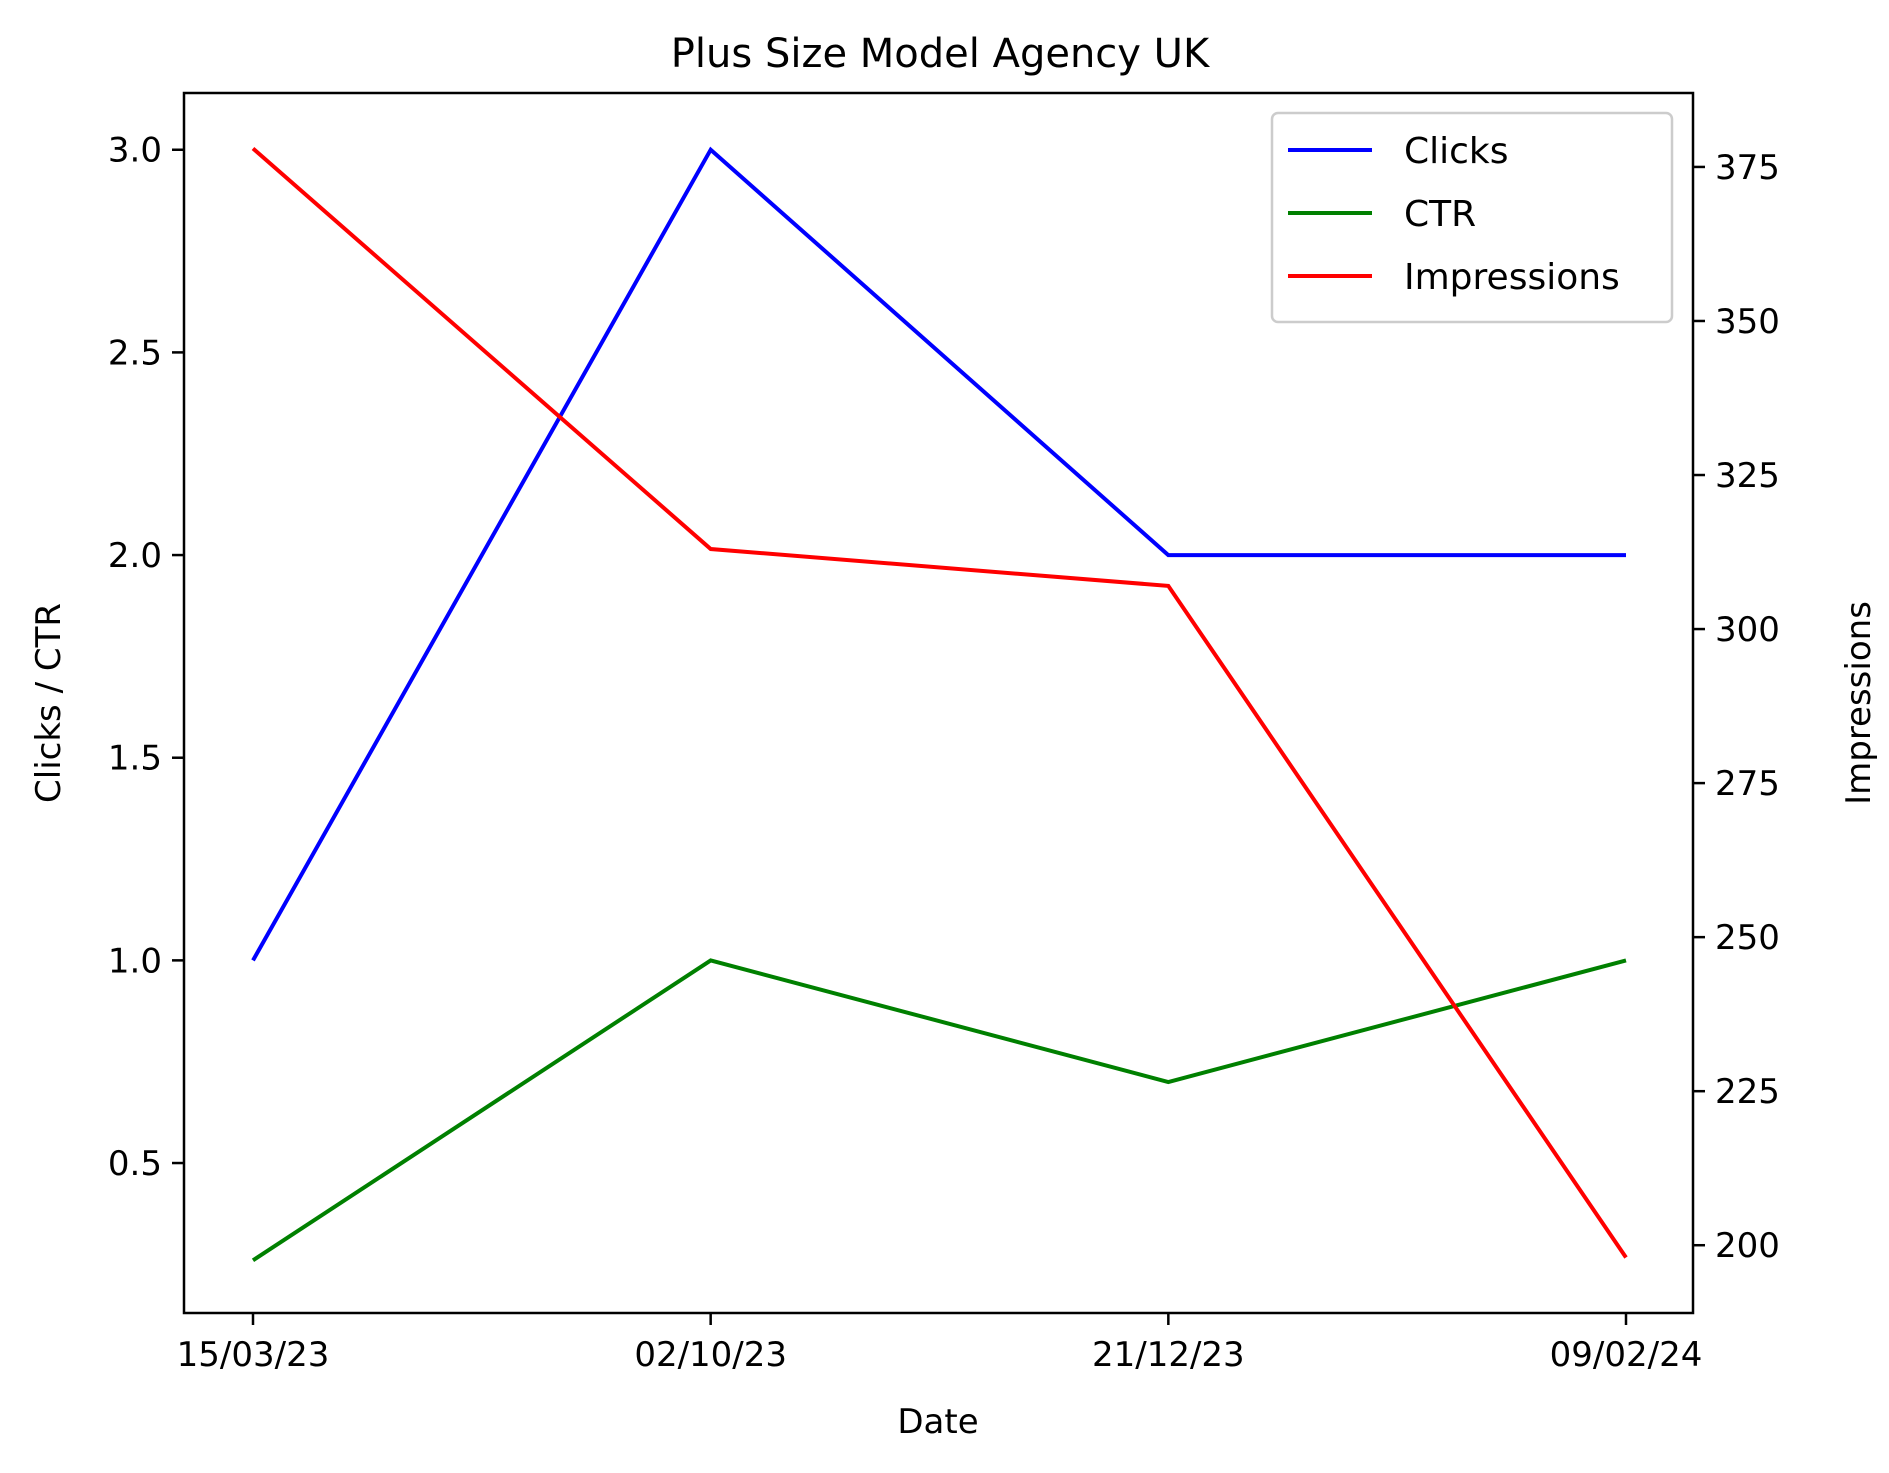  I want to click on right-tick-label: 325, so click(1747, 476).